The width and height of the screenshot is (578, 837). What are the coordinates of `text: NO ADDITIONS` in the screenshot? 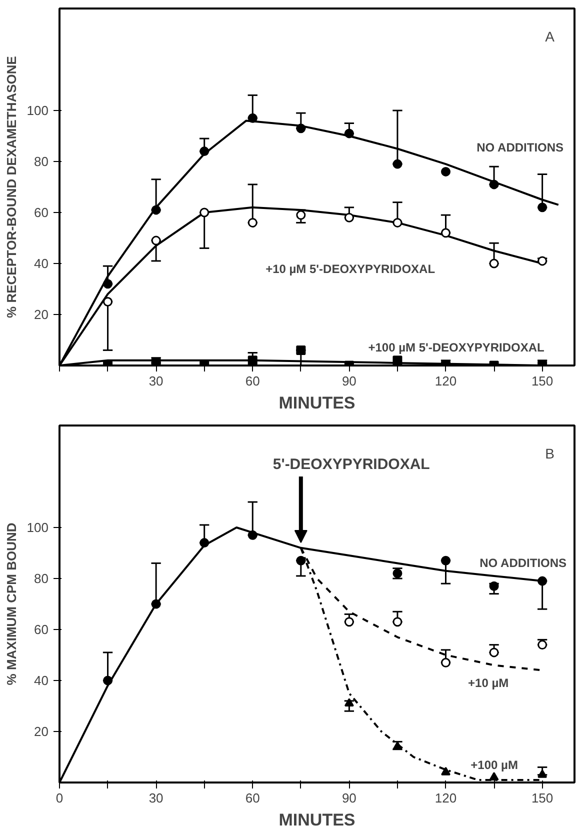 It's located at (520, 147).